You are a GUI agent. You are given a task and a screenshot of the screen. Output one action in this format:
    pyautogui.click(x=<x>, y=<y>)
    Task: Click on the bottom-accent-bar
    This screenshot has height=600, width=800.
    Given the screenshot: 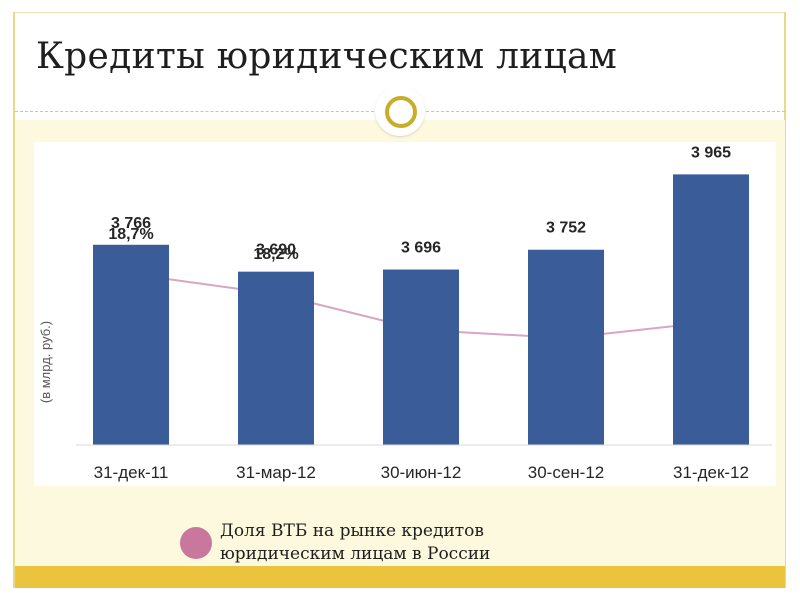 What is the action you would take?
    pyautogui.click(x=400, y=577)
    